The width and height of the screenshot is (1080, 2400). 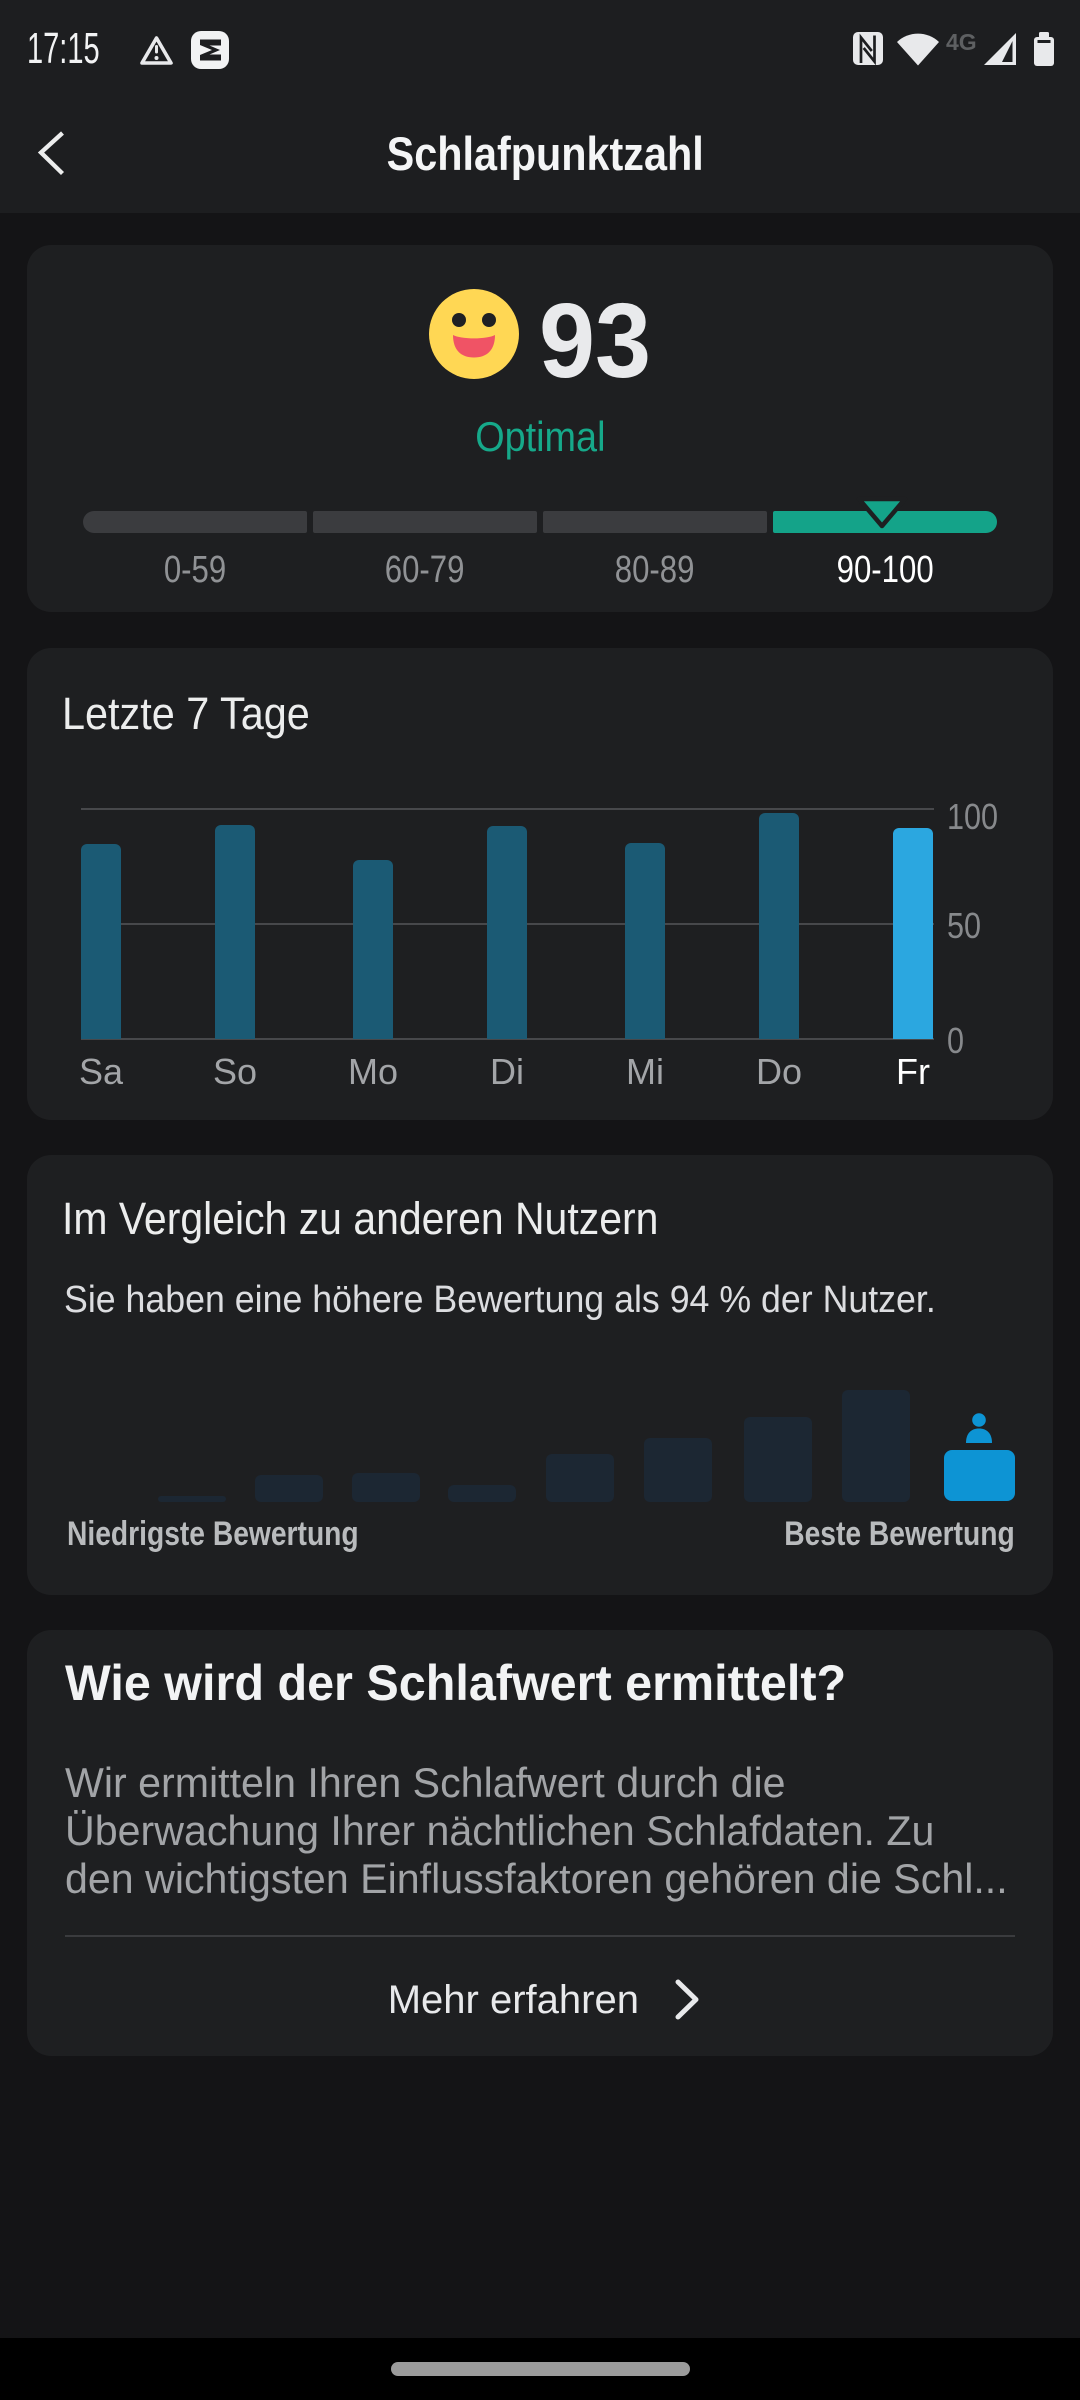 I want to click on svg-text: 4G, so click(x=961, y=42).